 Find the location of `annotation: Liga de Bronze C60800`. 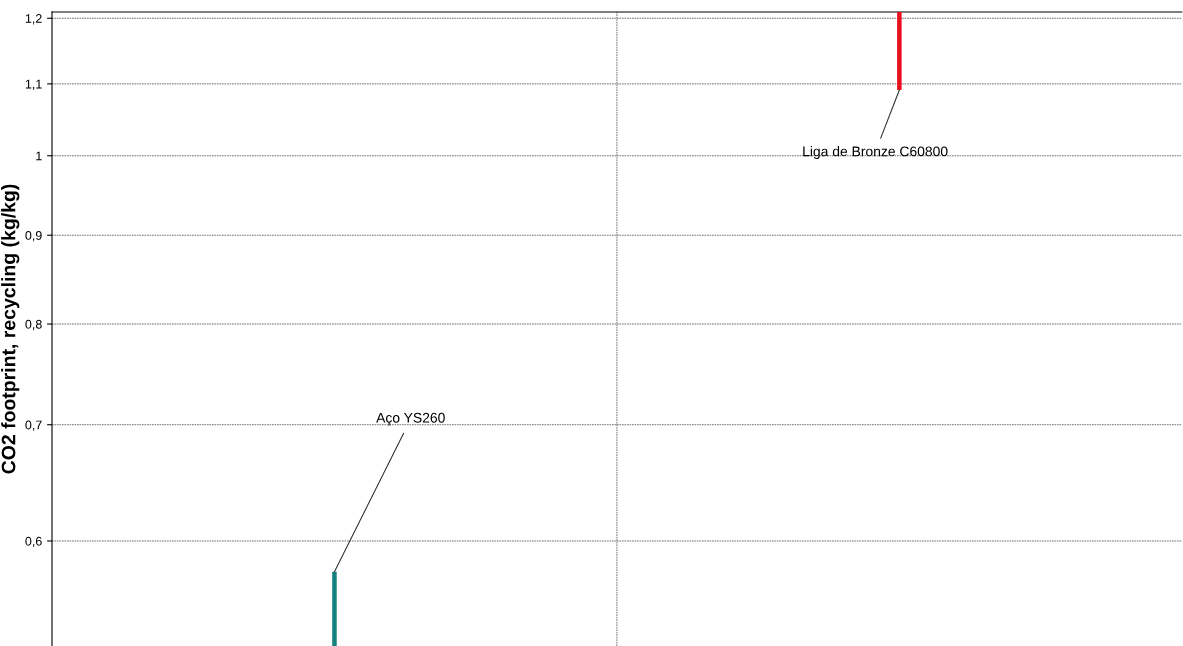

annotation: Liga de Bronze C60800 is located at coordinates (875, 153).